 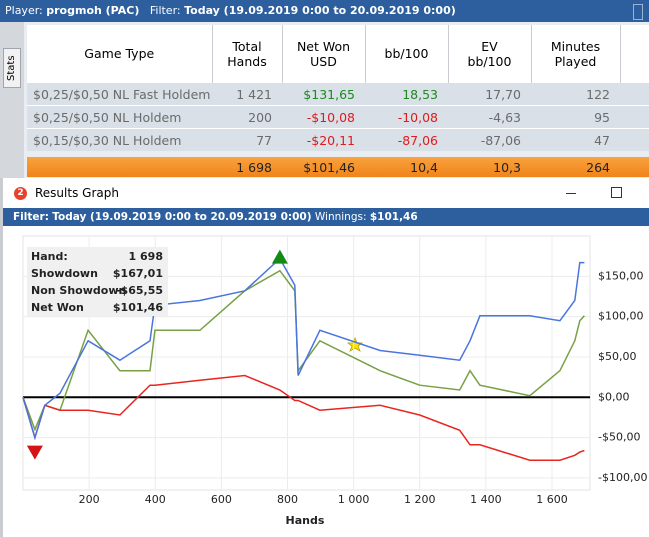 I want to click on column-header: Total Hands, so click(x=247, y=54).